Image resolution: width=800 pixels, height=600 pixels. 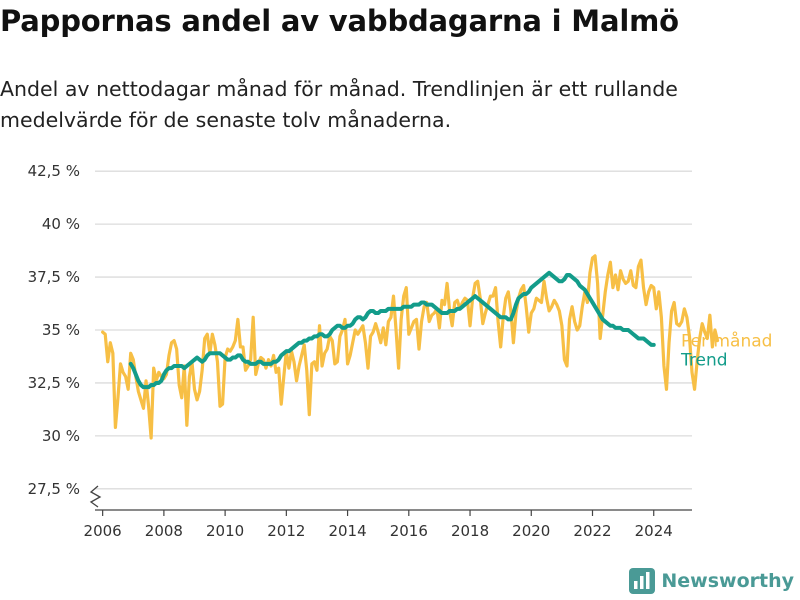 I want to click on axis-break-icon, so click(x=95, y=496).